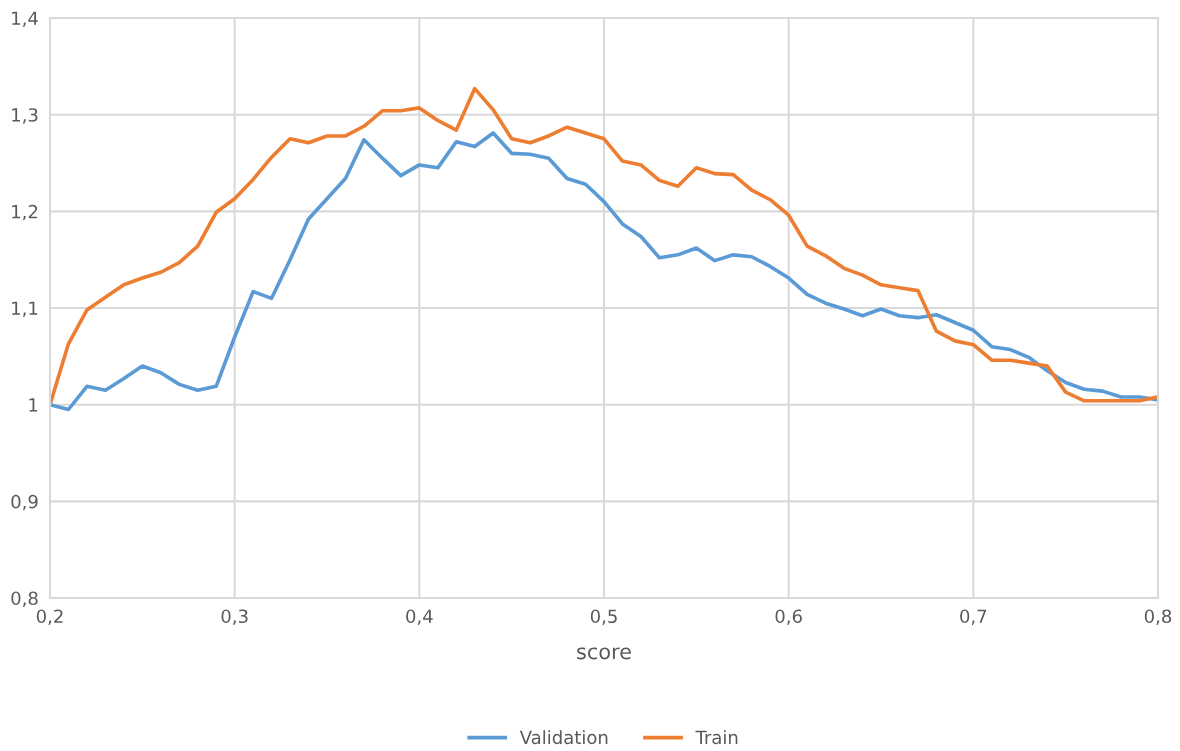 This screenshot has width=1180, height=751. What do you see at coordinates (419, 617) in the screenshot?
I see `x-tick-label: 0,4` at bounding box center [419, 617].